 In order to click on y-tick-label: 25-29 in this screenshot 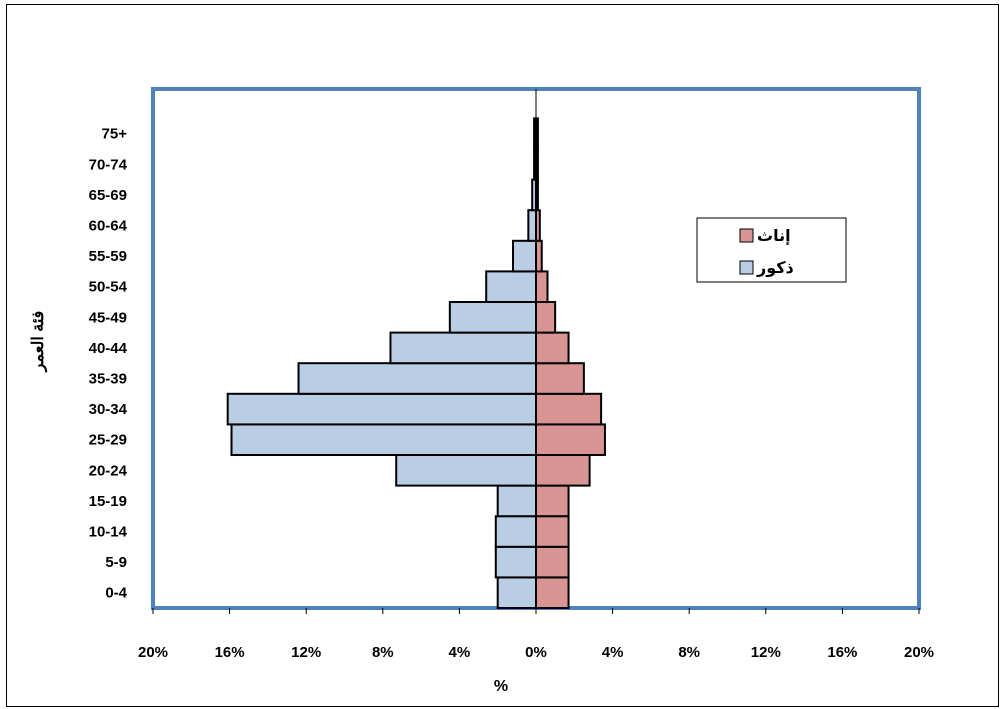, I will do `click(108, 440)`.